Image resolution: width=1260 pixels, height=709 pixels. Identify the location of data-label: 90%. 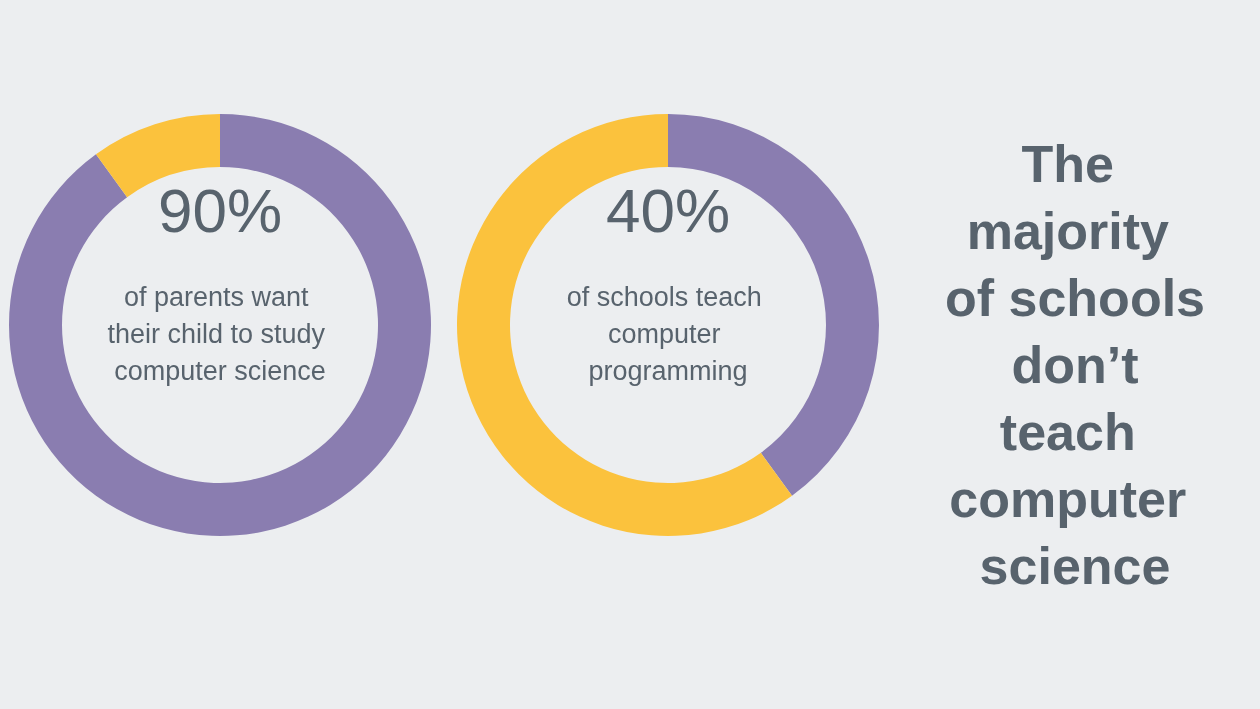
(220, 210).